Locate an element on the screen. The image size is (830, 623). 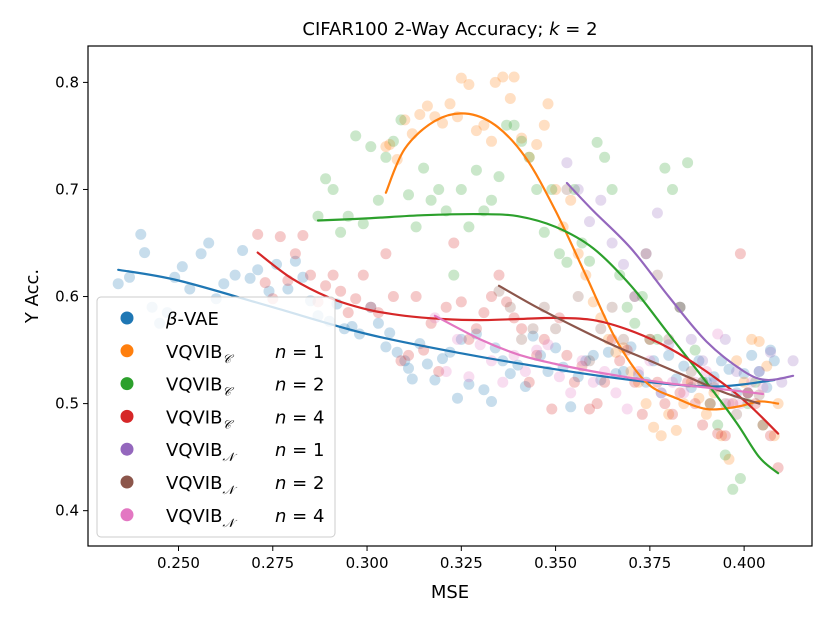
x-tick-label: 0.375 is located at coordinates (649, 563).